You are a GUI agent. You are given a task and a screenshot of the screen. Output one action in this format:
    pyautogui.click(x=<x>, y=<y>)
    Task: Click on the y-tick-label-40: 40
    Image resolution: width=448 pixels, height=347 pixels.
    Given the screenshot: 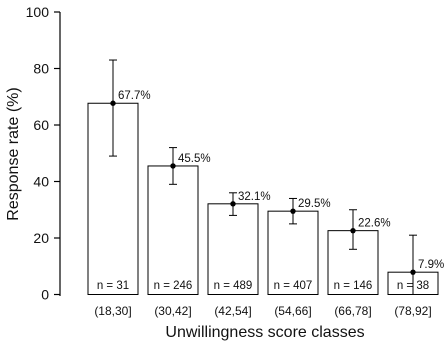 What is the action you would take?
    pyautogui.click(x=41, y=182)
    